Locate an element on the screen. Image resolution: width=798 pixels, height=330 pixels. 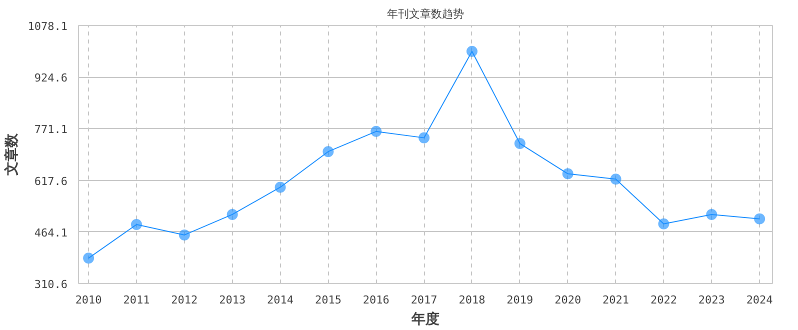
x-tick-label: 2024 is located at coordinates (760, 300).